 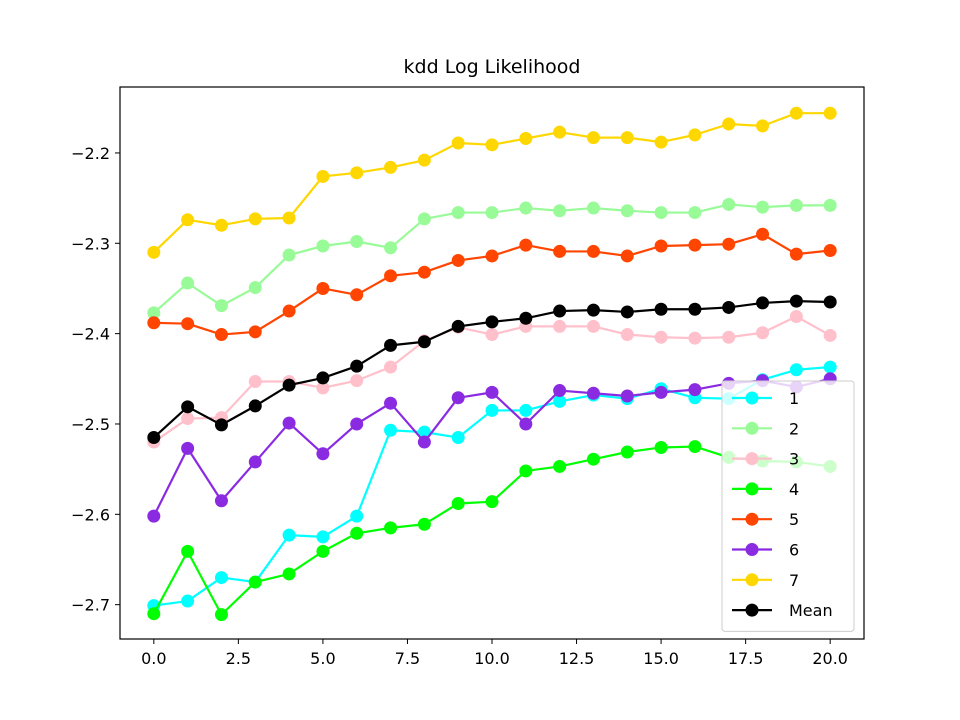 What do you see at coordinates (492, 658) in the screenshot?
I see `x-tick-label: 10.0` at bounding box center [492, 658].